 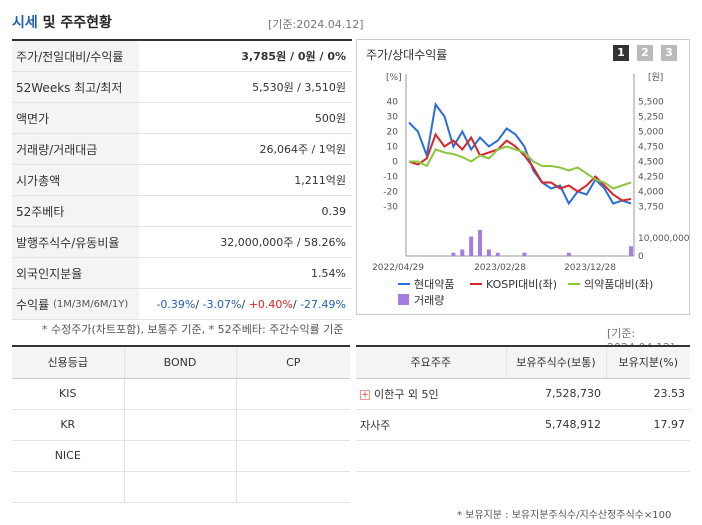 What do you see at coordinates (75, 56) in the screenshot?
I see `price-row-label: 주가/전일대비/수익률` at bounding box center [75, 56].